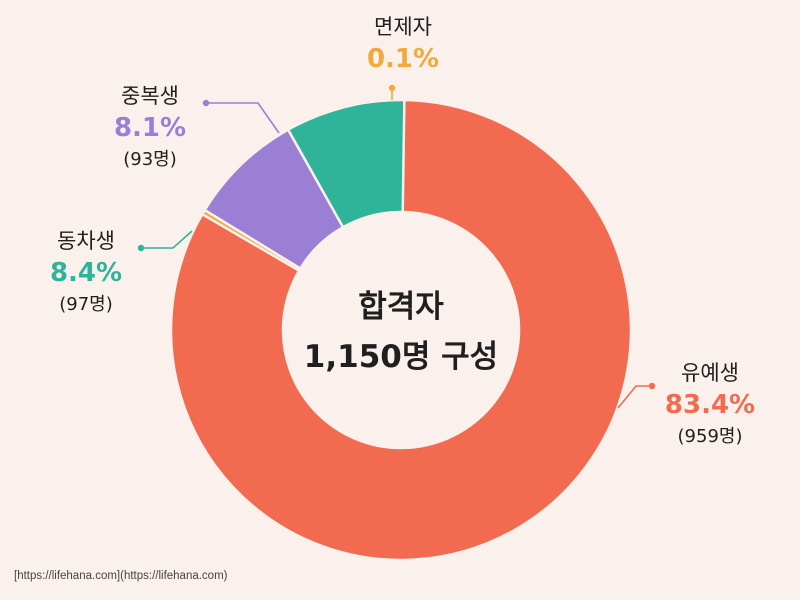 The image size is (800, 600). What do you see at coordinates (86, 241) in the screenshot?
I see `slice-label-4: 동차생` at bounding box center [86, 241].